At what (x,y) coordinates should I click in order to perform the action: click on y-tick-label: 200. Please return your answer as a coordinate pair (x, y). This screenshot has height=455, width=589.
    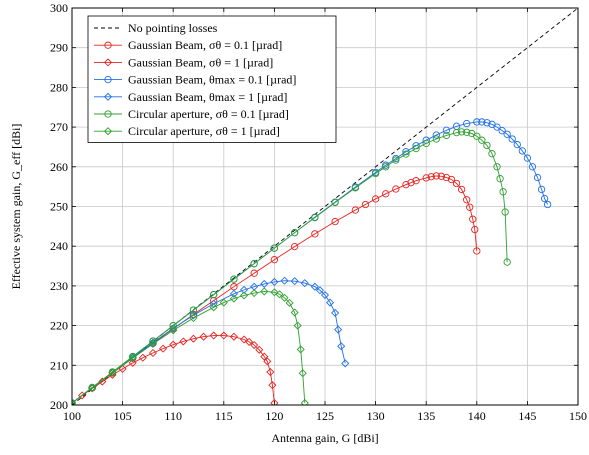
    Looking at the image, I should click on (59, 405).